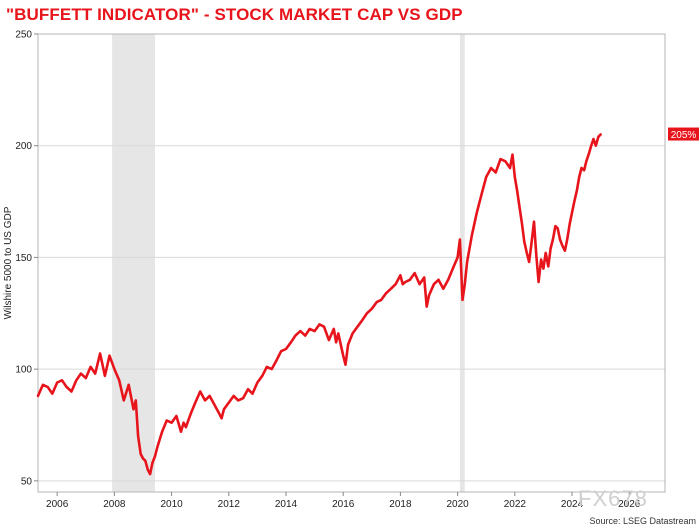 This screenshot has width=700, height=528. Describe the element at coordinates (114, 504) in the screenshot. I see `x-tick-label: 2008` at that location.